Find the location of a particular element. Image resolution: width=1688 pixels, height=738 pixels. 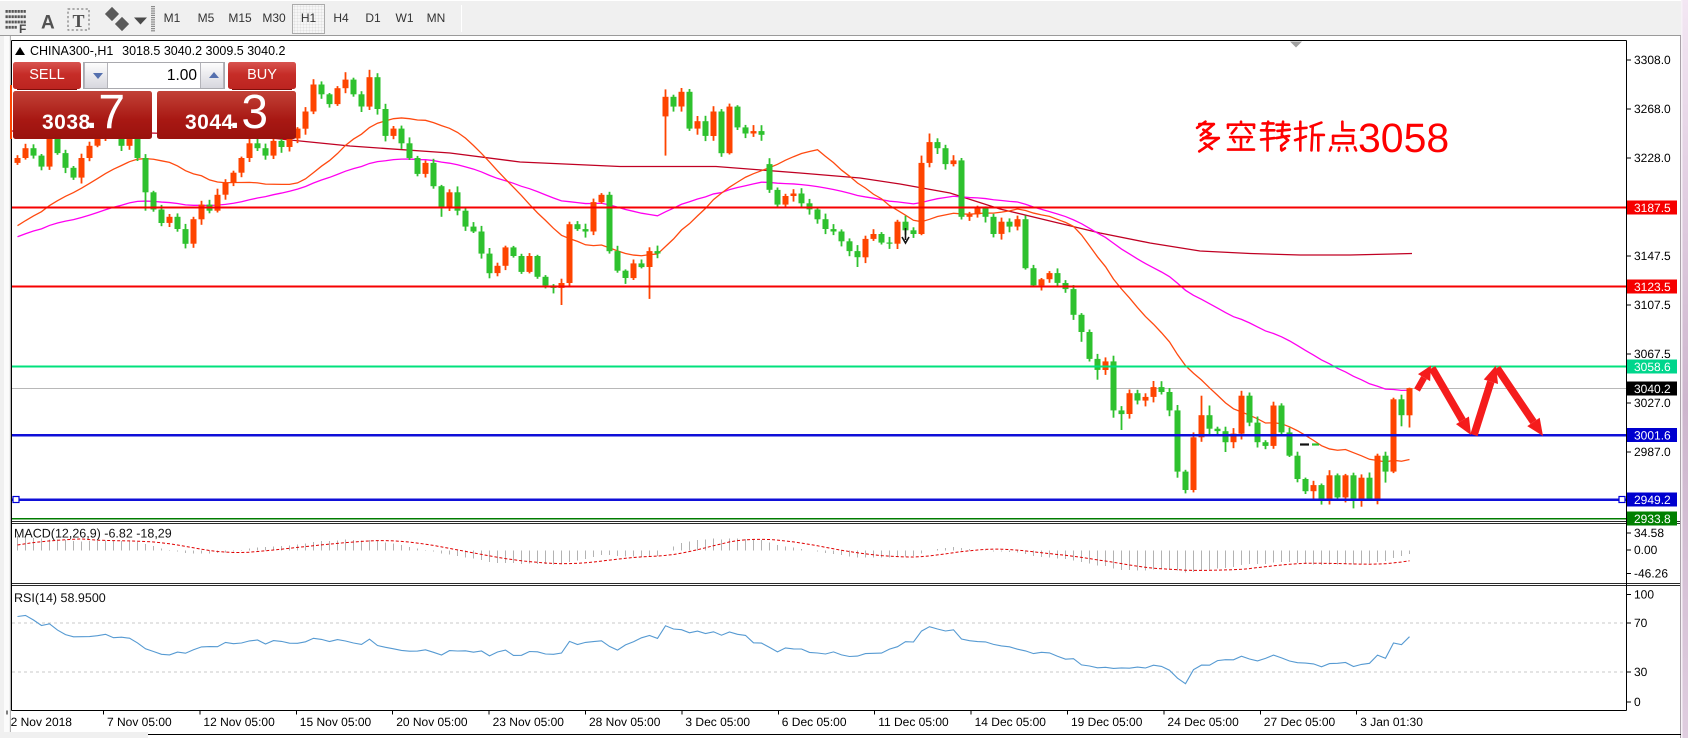

svg-text: F is located at coordinates (22, 28).